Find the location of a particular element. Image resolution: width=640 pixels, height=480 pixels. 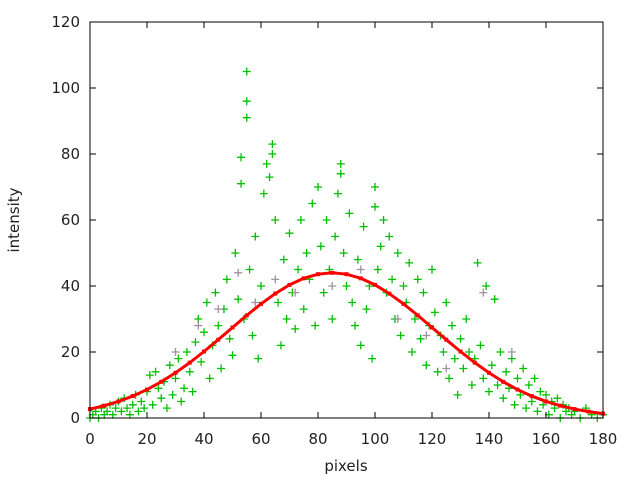

y-tick-label: 80 is located at coordinates (70, 154).